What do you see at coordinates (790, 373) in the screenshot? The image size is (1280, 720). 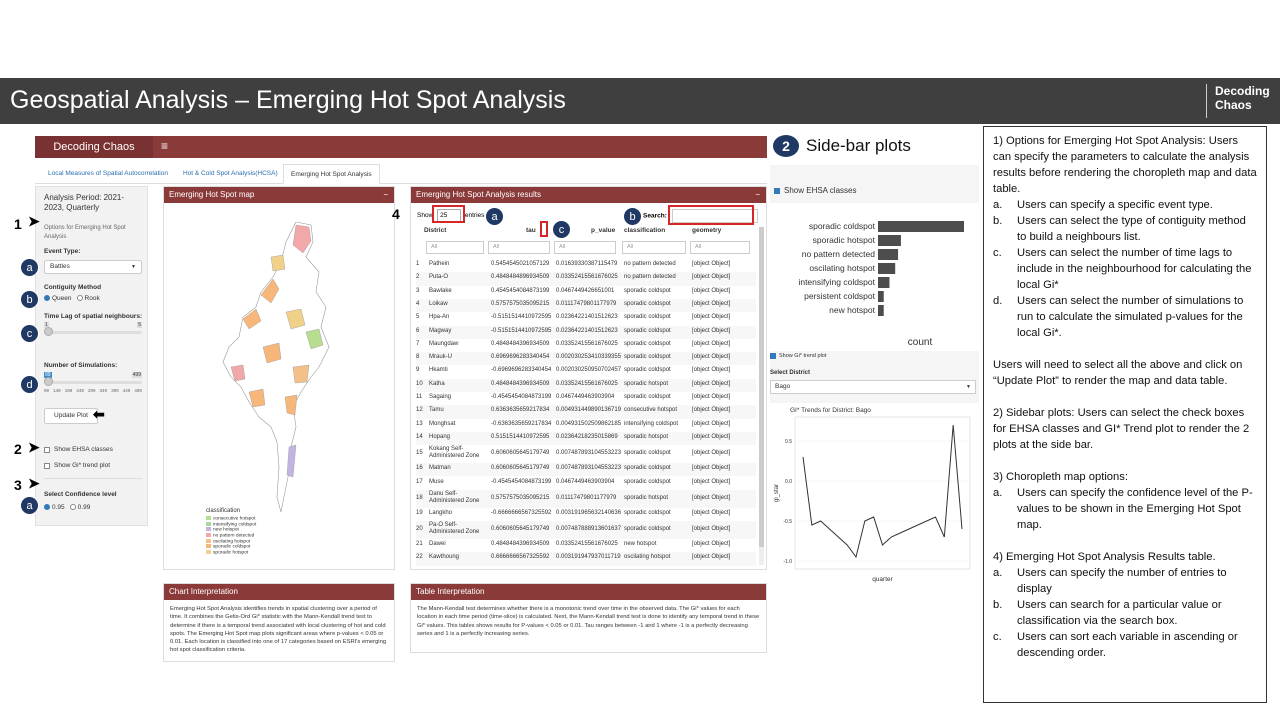 I see `select-district-label: Select District` at bounding box center [790, 373].